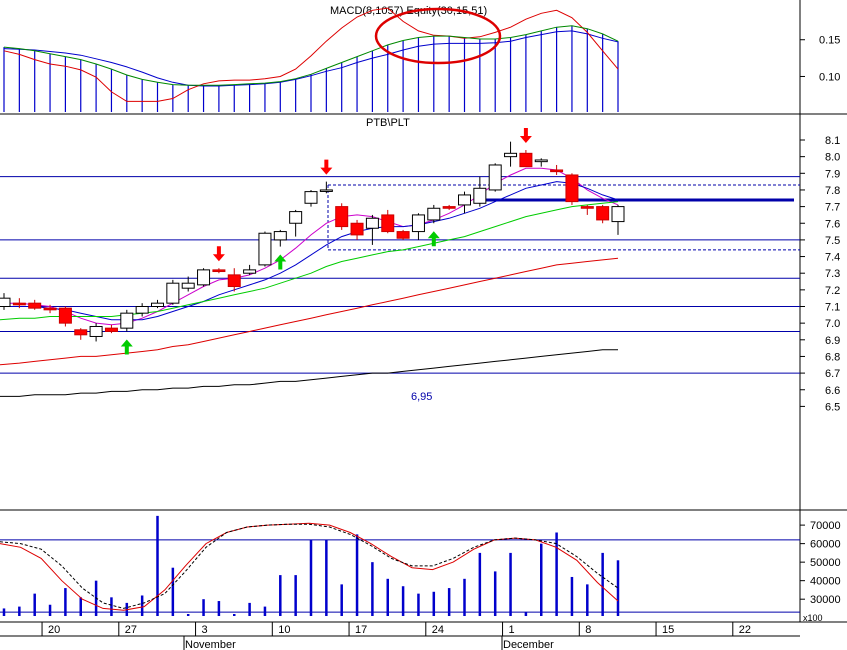 Image resolution: width=847 pixels, height=650 pixels. I want to click on macd-panel: MACD(8,1057) Equity(30,15,51), so click(311, 58).